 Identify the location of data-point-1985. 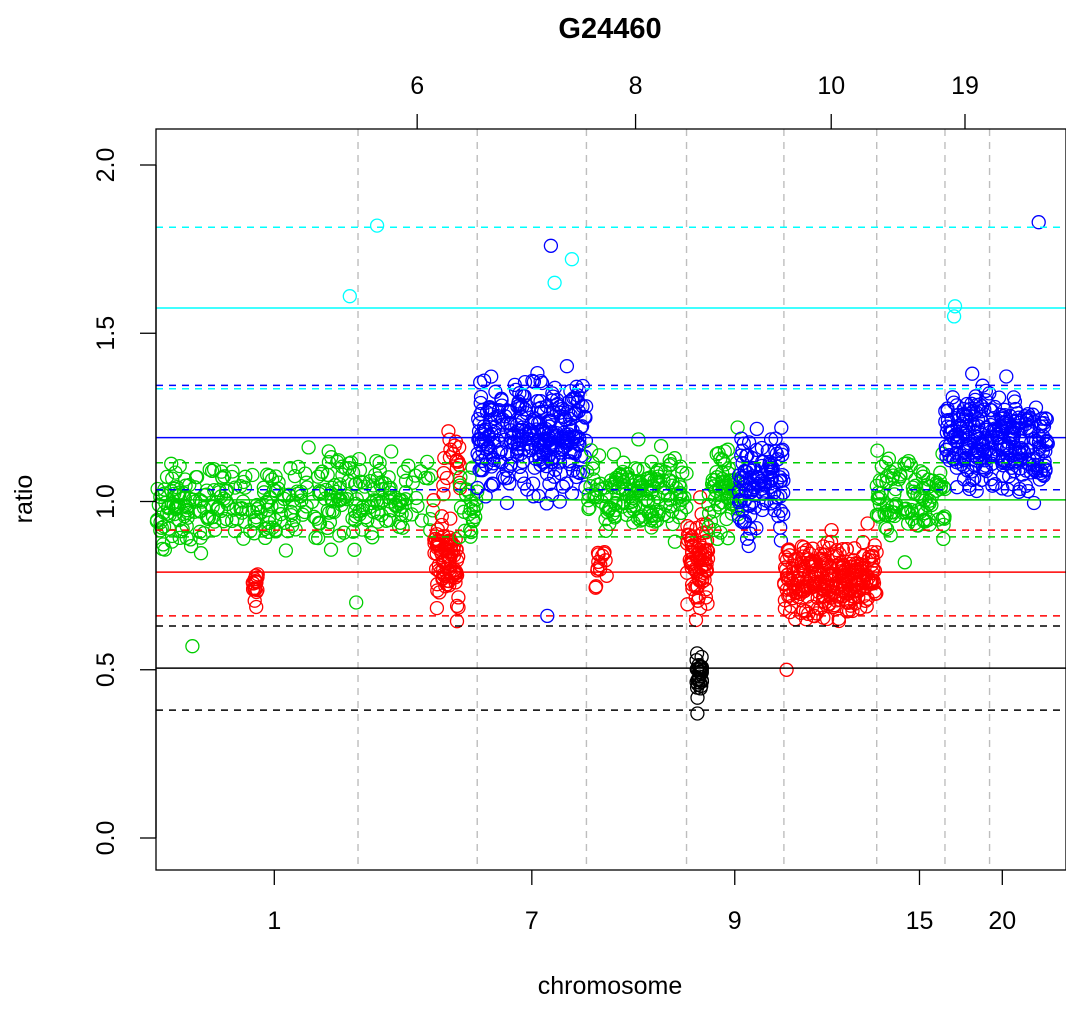
(966, 426).